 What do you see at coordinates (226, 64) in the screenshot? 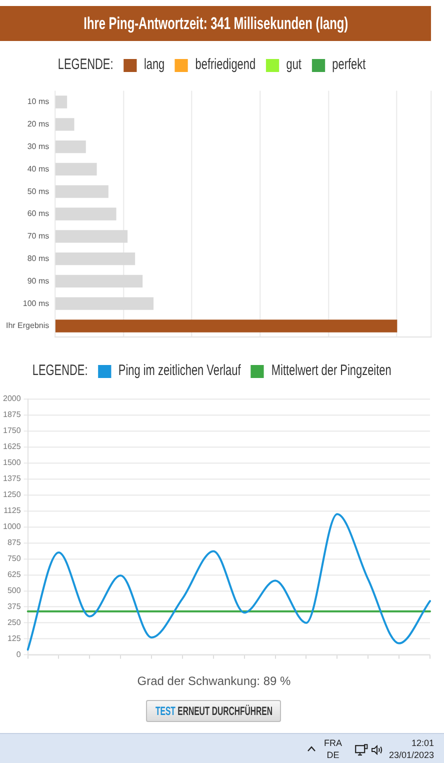
I see `legend-label: befriedigend` at bounding box center [226, 64].